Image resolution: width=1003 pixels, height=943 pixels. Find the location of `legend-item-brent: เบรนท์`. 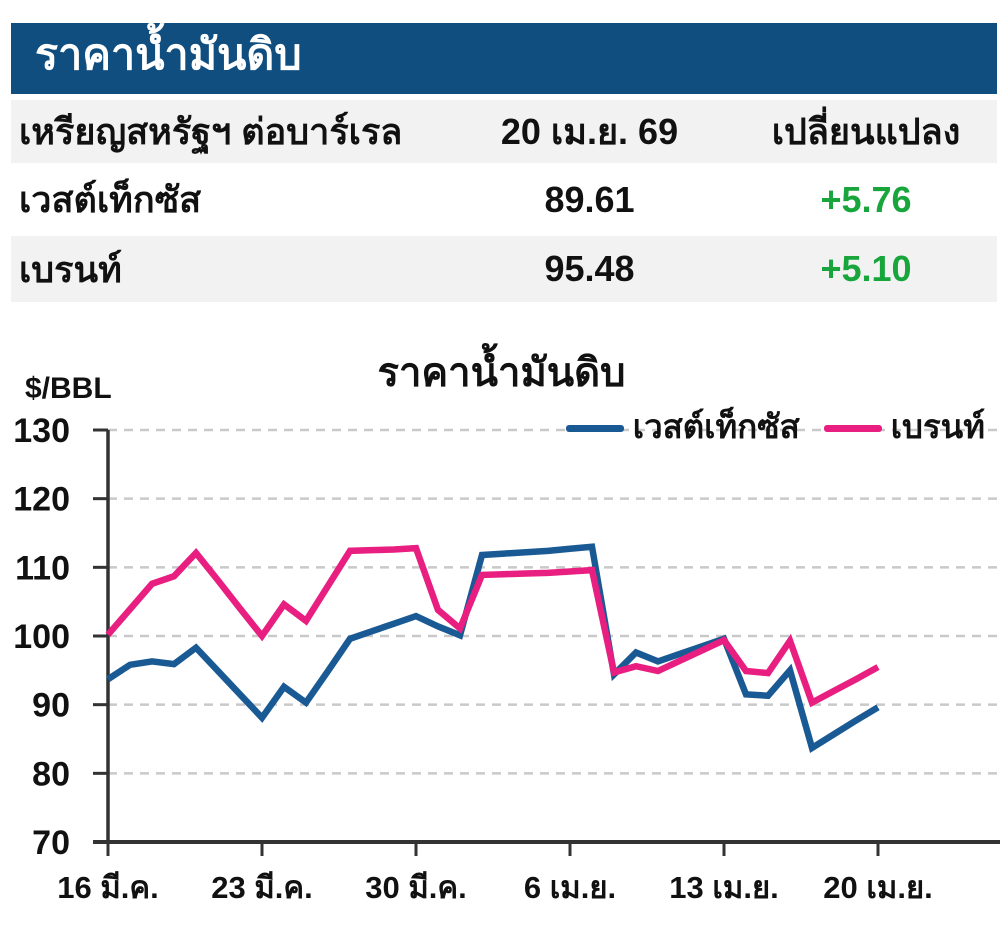

legend-item-brent: เบรนท์ is located at coordinates (904, 427).